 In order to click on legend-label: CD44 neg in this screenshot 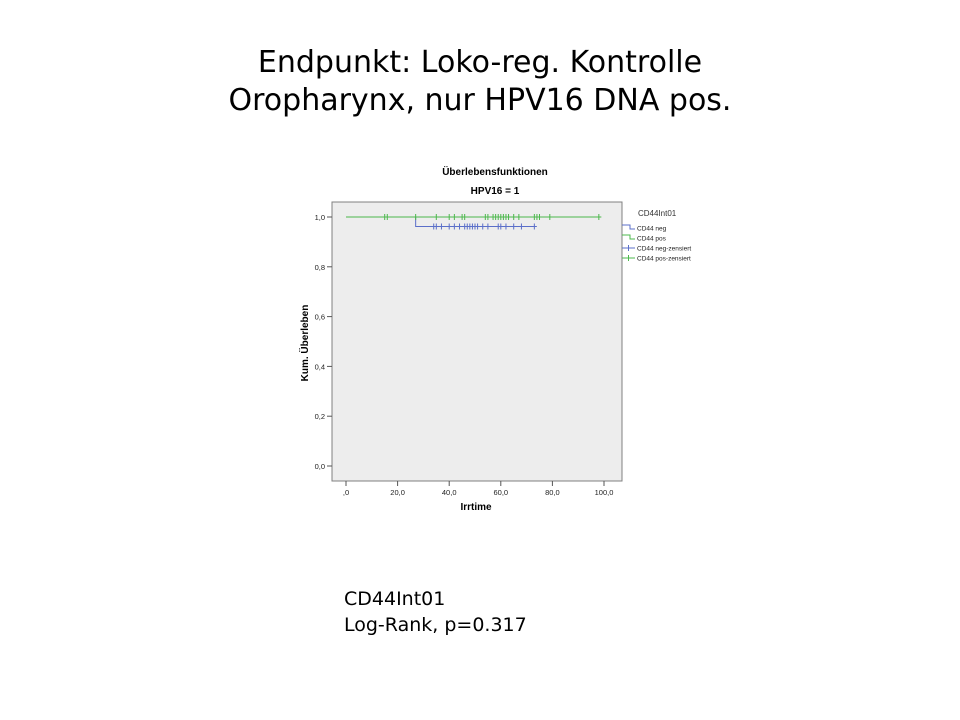, I will do `click(652, 229)`.